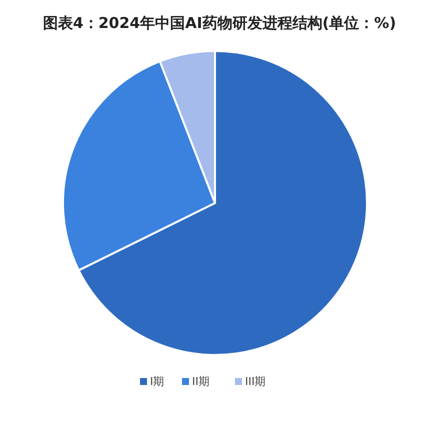  What do you see at coordinates (201, 381) in the screenshot?
I see `legend-label: II期` at bounding box center [201, 381].